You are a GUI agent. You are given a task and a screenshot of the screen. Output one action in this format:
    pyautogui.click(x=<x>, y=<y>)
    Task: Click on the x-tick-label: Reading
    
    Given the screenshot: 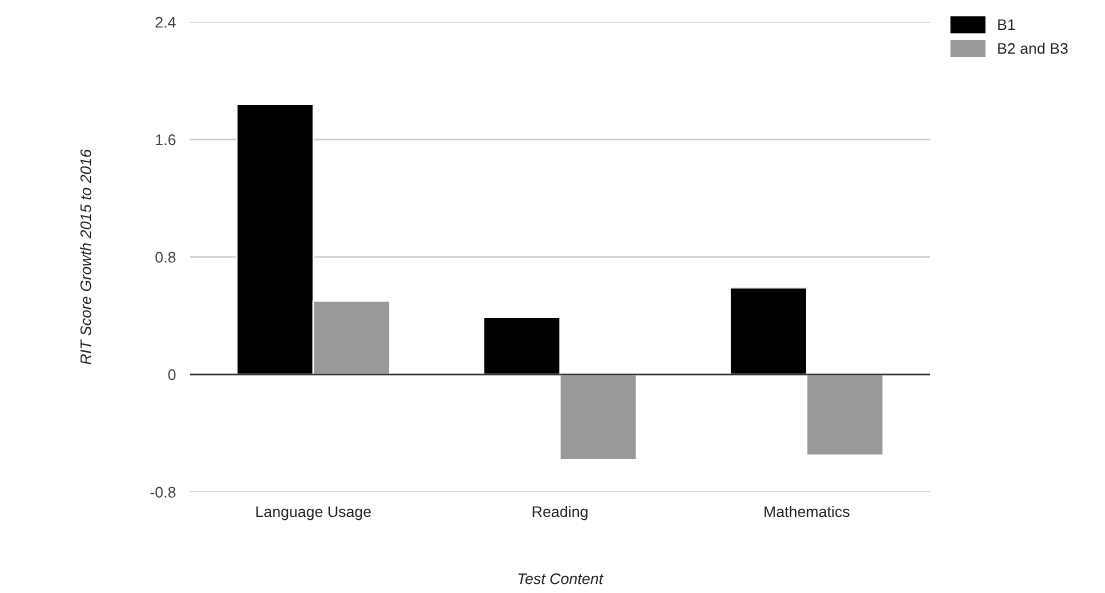 What is the action you would take?
    pyautogui.click(x=560, y=513)
    